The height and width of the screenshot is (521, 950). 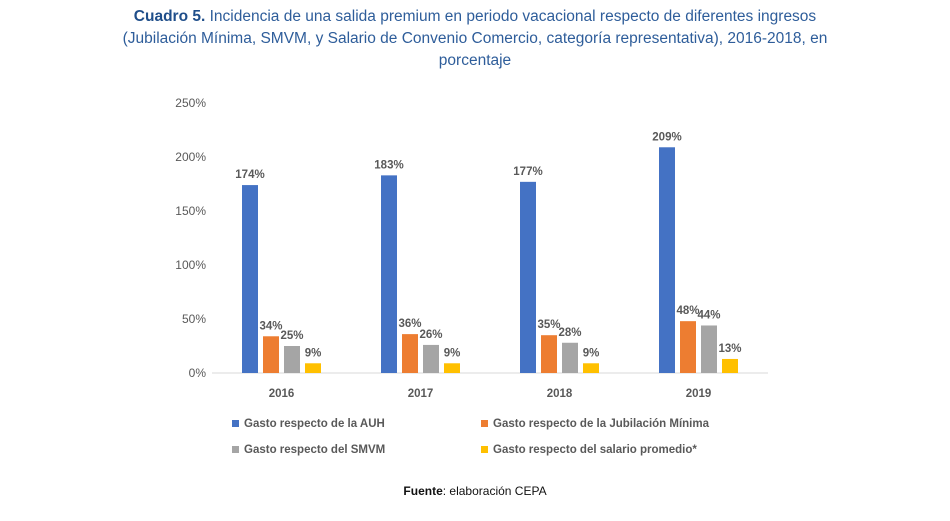 I want to click on y-tick-label: 200%, so click(x=190, y=157).